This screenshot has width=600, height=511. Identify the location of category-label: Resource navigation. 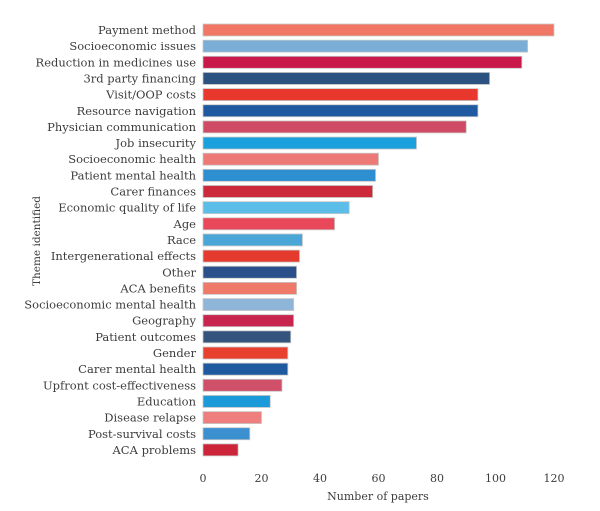
(137, 111).